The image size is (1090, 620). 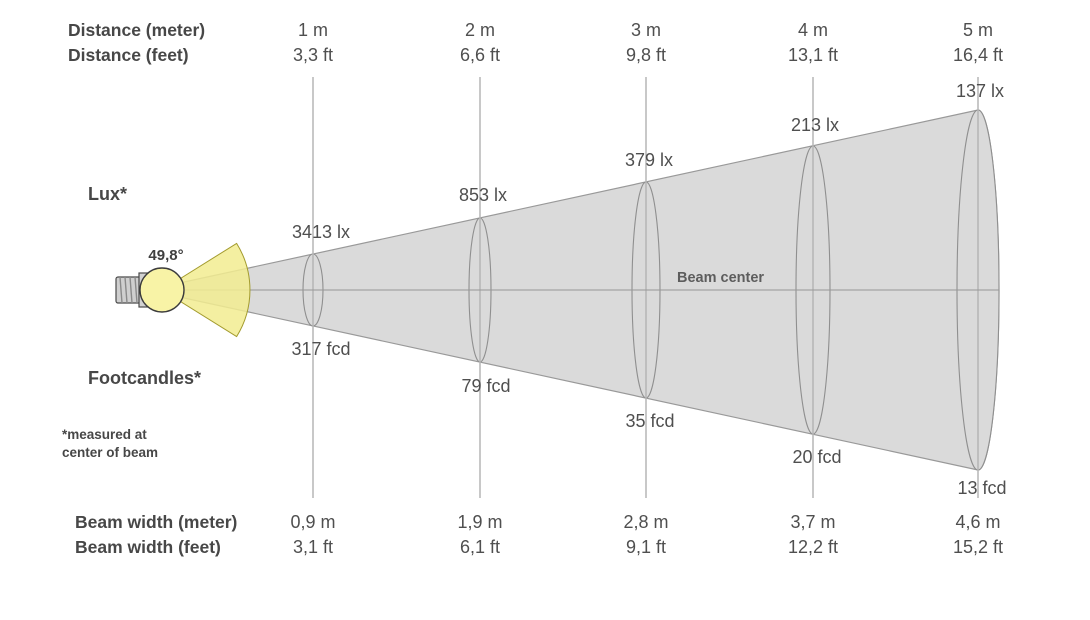 What do you see at coordinates (313, 547) in the screenshot?
I see `beam-width-ft-value-1: 3,1 ft` at bounding box center [313, 547].